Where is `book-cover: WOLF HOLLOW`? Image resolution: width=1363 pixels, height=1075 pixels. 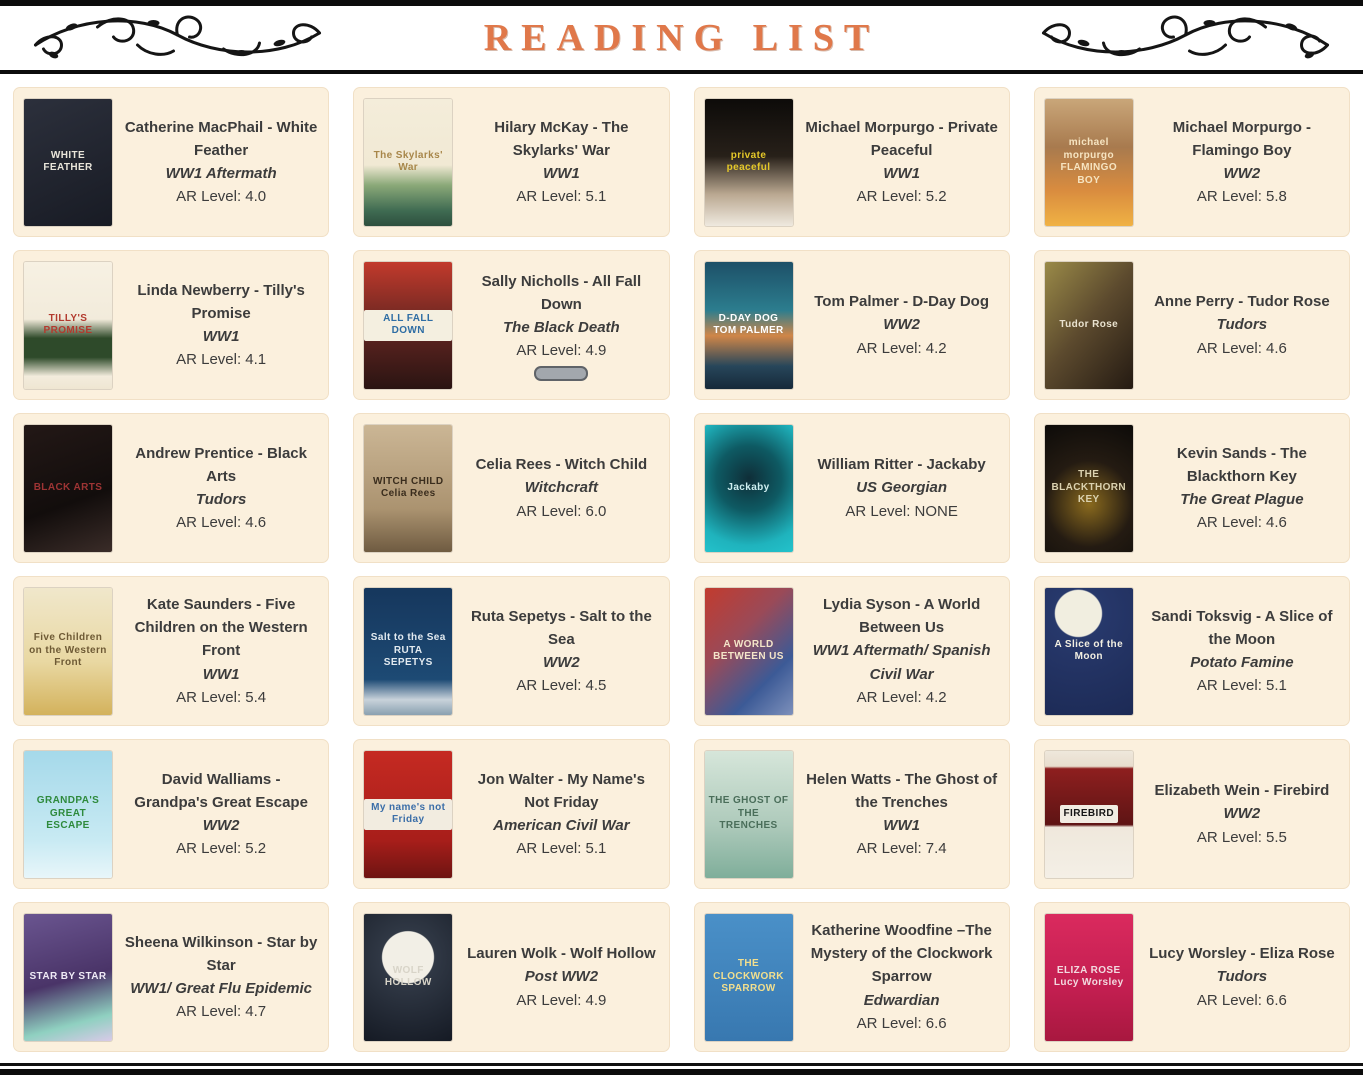 book-cover: WOLF HOLLOW is located at coordinates (408, 977).